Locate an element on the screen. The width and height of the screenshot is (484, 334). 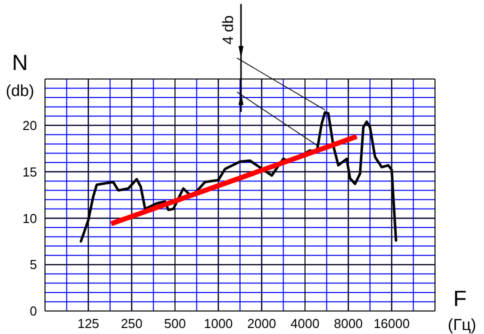
x-tick-label: 250 is located at coordinates (131, 324).